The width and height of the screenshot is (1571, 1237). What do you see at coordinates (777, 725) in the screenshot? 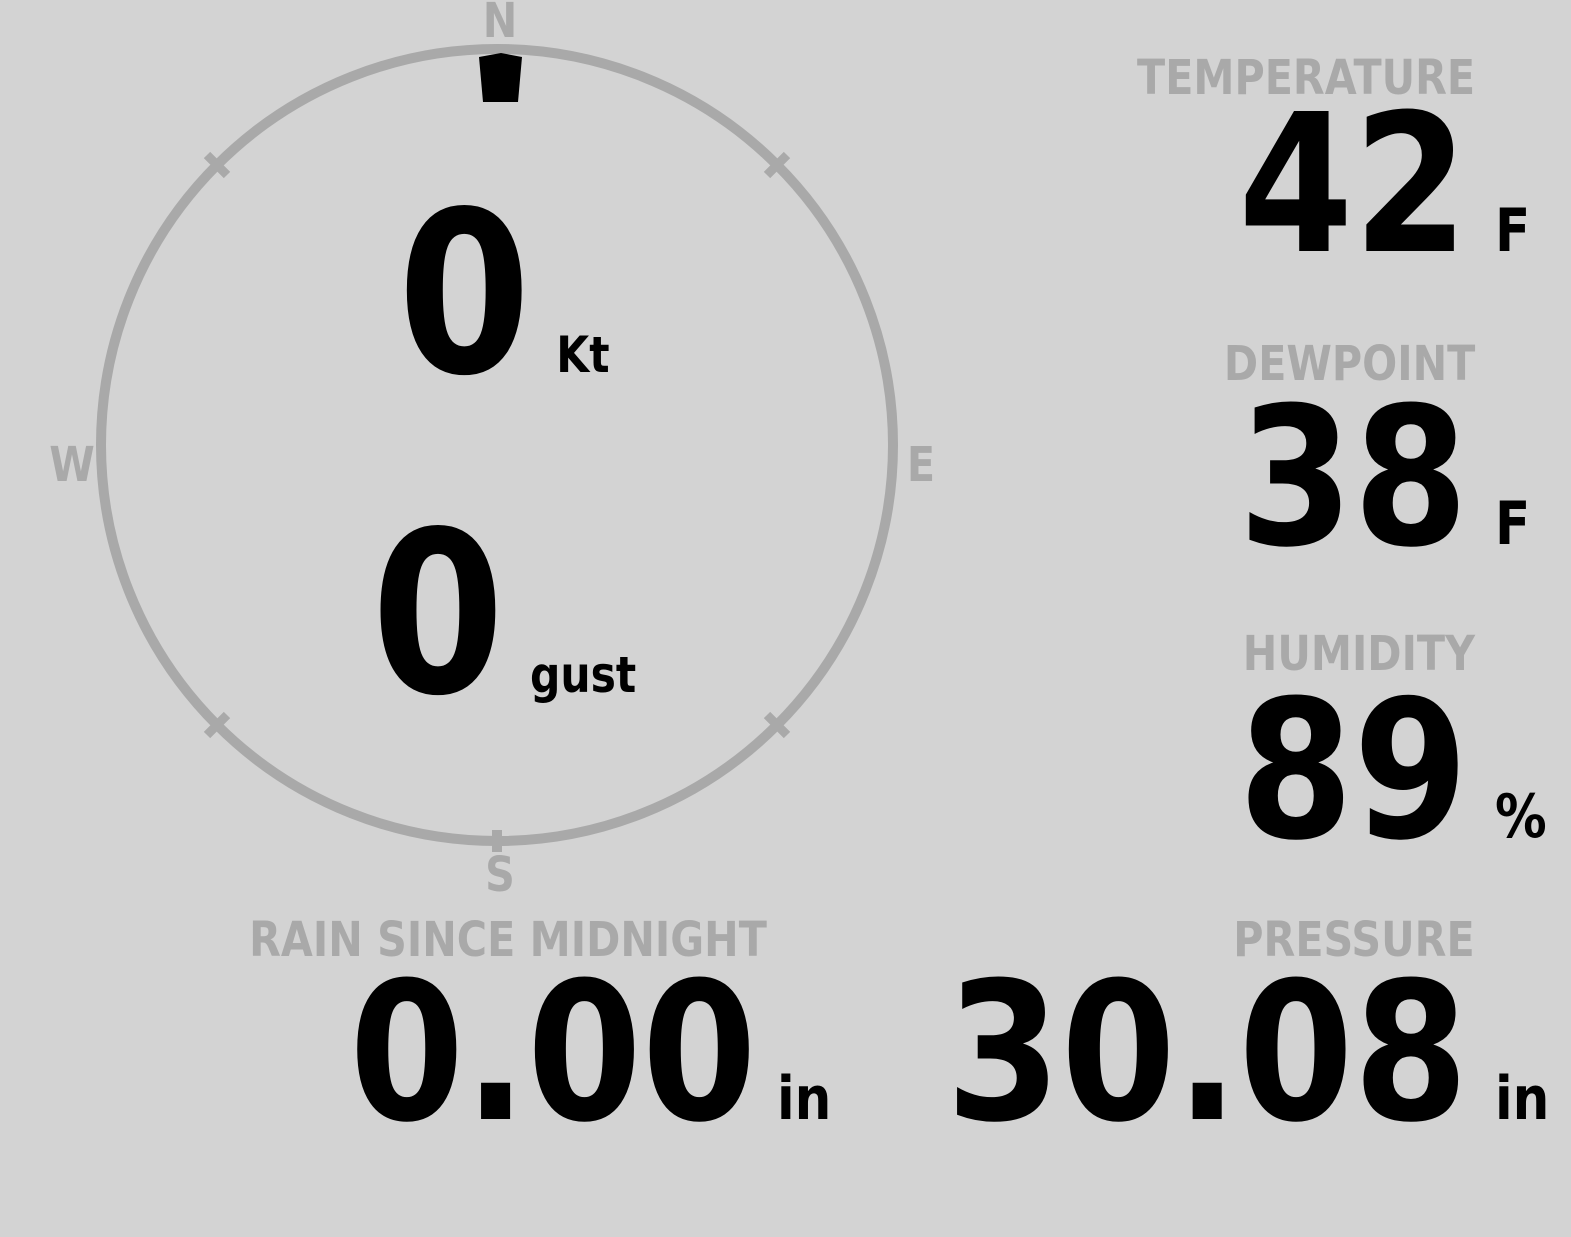
I see `compass-tick-se` at bounding box center [777, 725].